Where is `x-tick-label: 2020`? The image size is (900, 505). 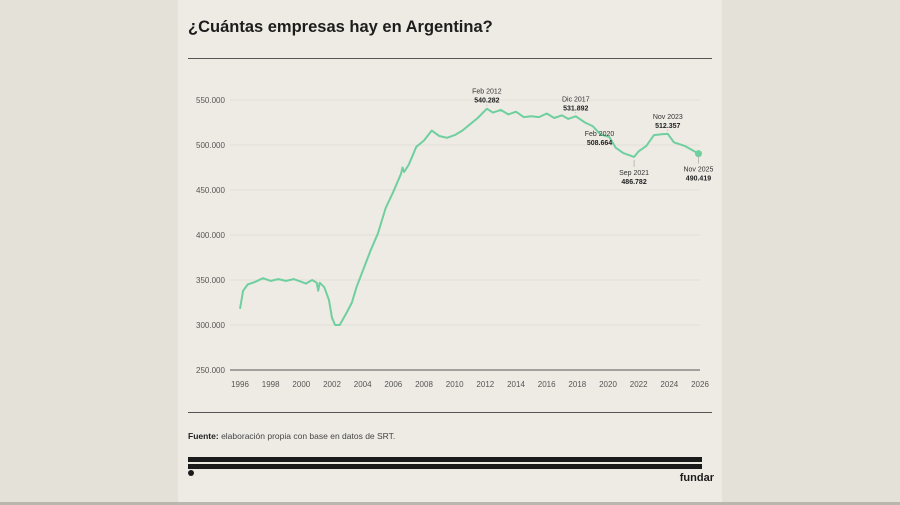 x-tick-label: 2020 is located at coordinates (608, 384).